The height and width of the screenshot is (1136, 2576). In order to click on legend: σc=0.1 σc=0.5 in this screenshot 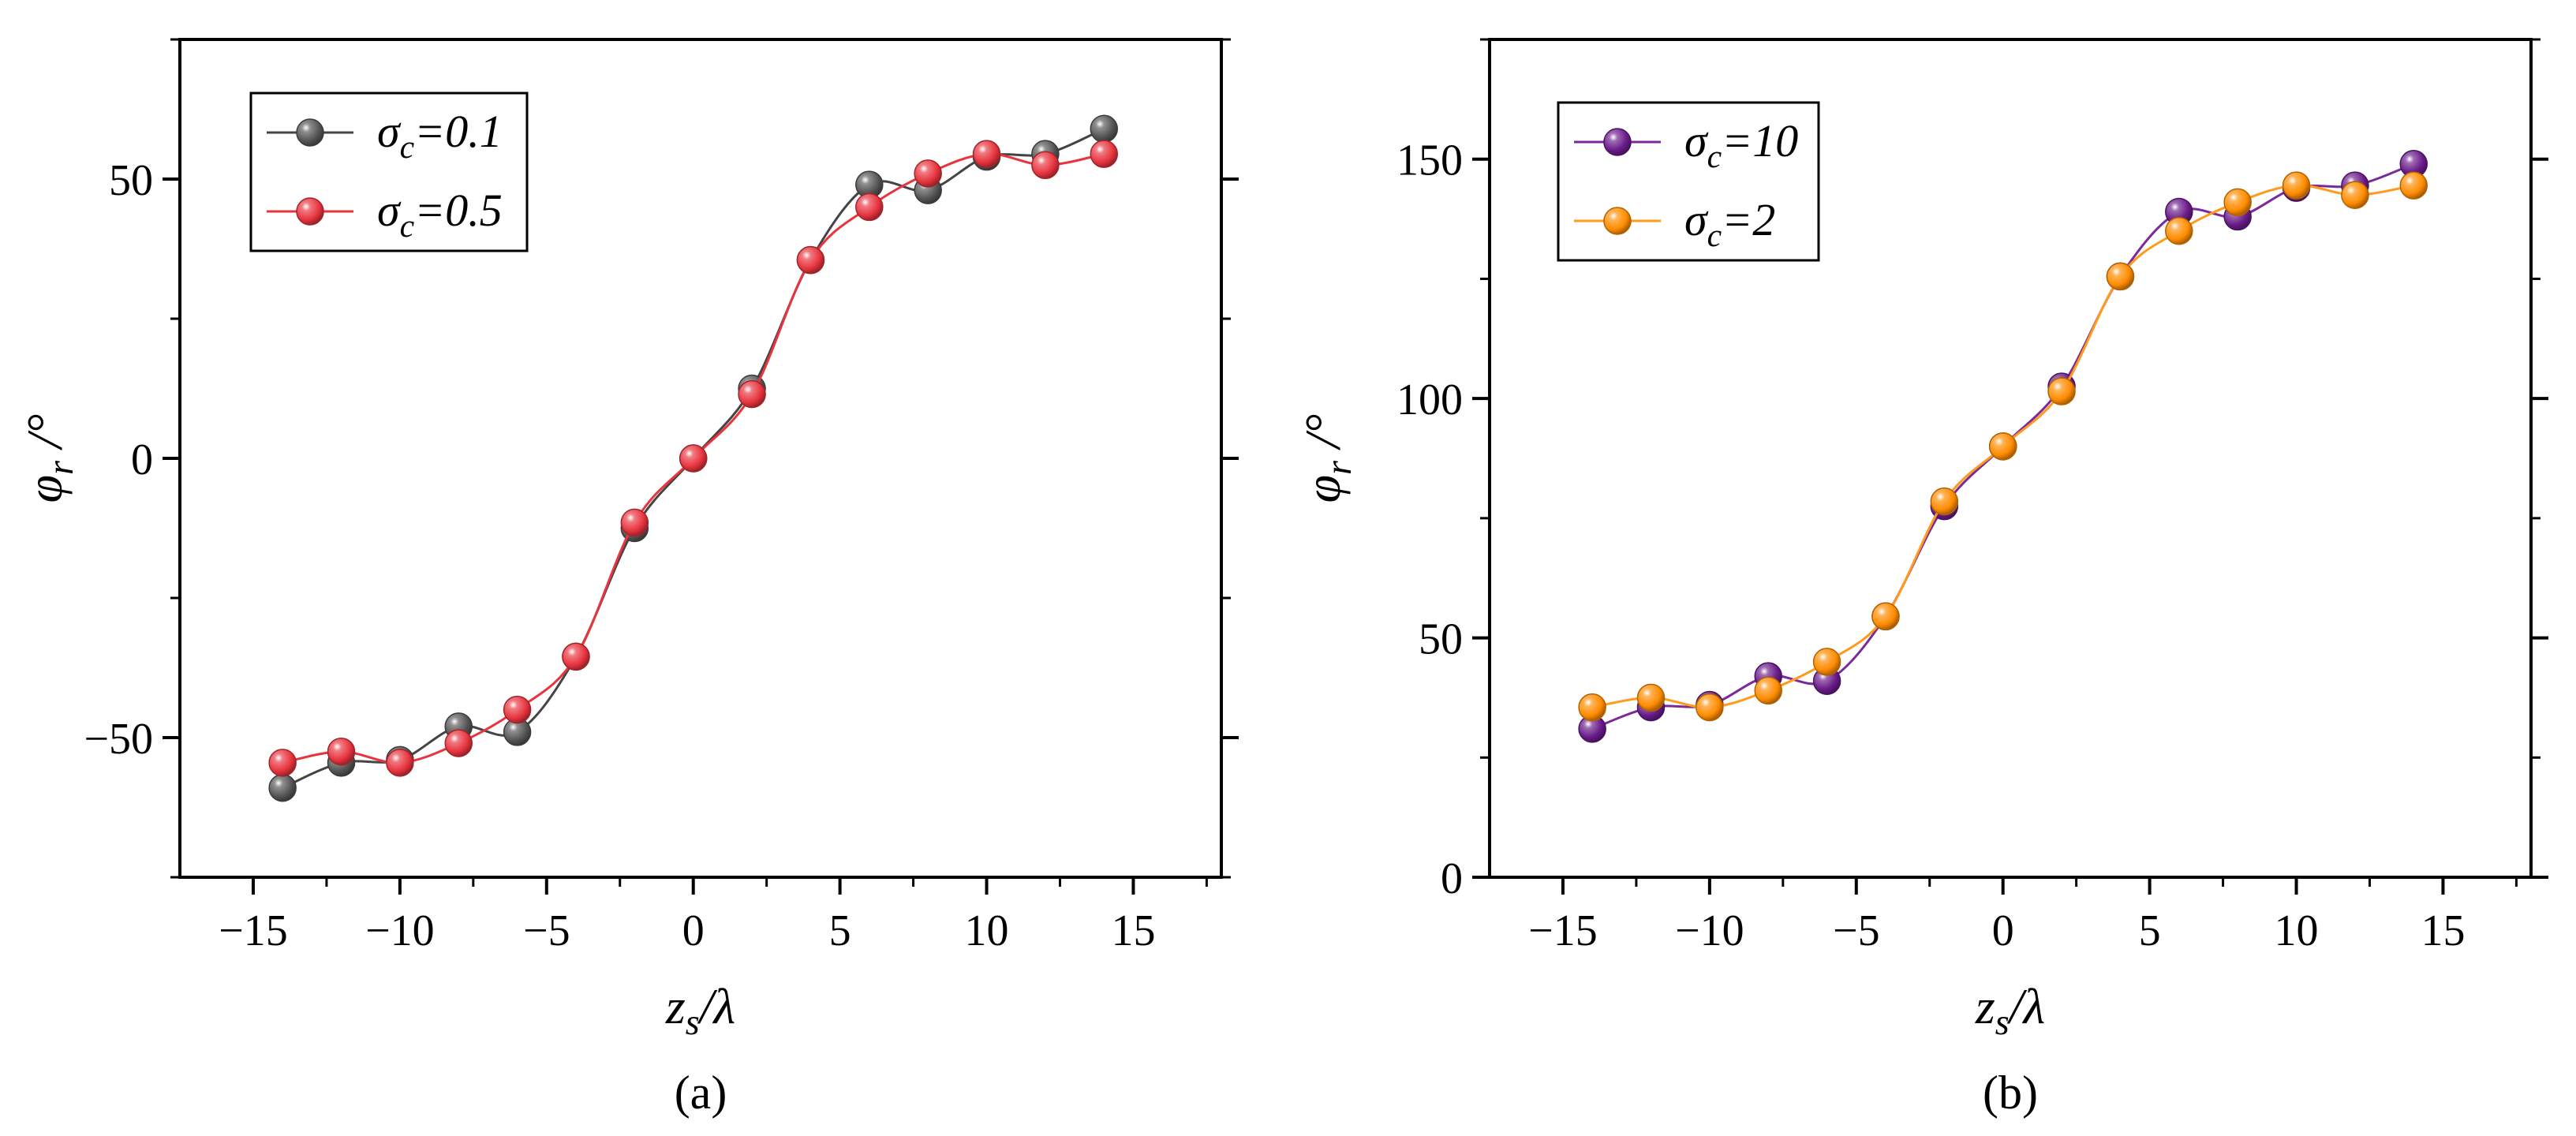, I will do `click(389, 172)`.